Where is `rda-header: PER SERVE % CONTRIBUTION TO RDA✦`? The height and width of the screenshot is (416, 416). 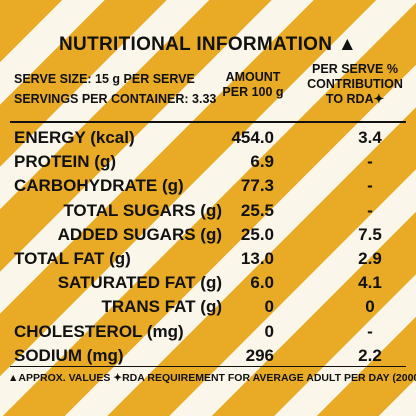 rda-header: PER SERVE % CONTRIBUTION TO RDA✦ is located at coordinates (355, 84).